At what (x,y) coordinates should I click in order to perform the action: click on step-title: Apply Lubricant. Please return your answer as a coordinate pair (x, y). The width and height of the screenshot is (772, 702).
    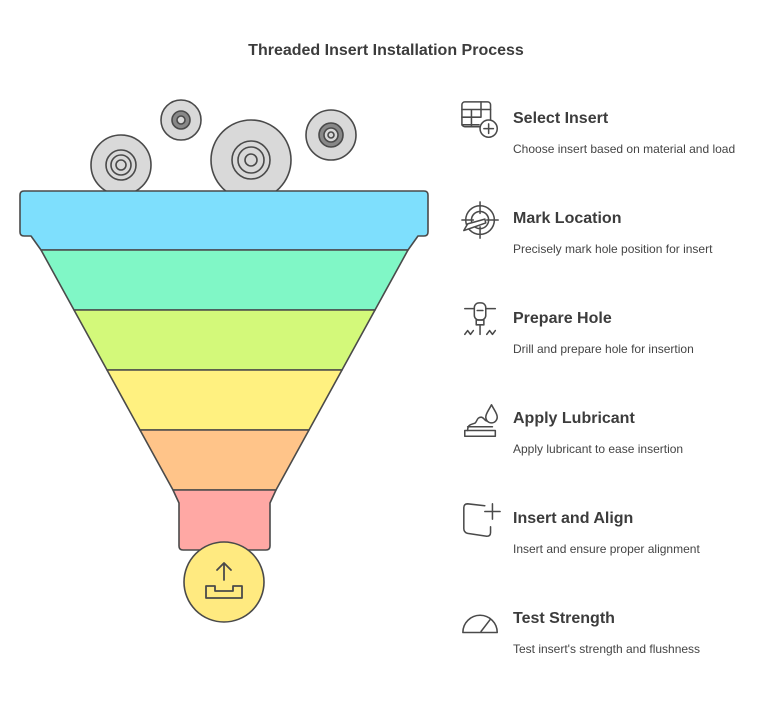
    Looking at the image, I should click on (574, 418).